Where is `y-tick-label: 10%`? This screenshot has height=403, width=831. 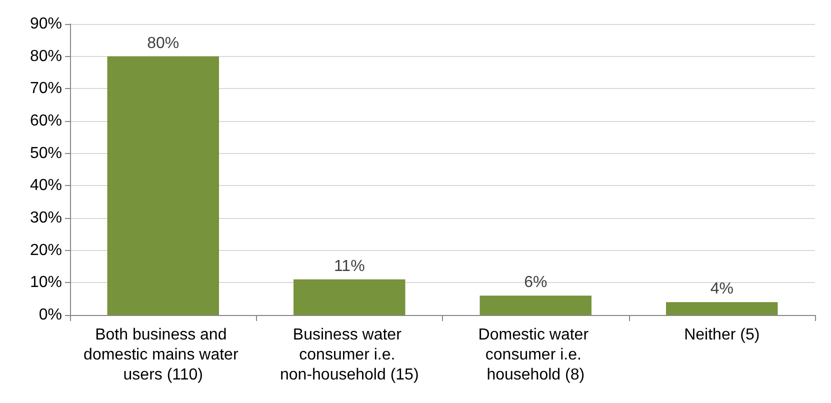
y-tick-label: 10% is located at coordinates (46, 283).